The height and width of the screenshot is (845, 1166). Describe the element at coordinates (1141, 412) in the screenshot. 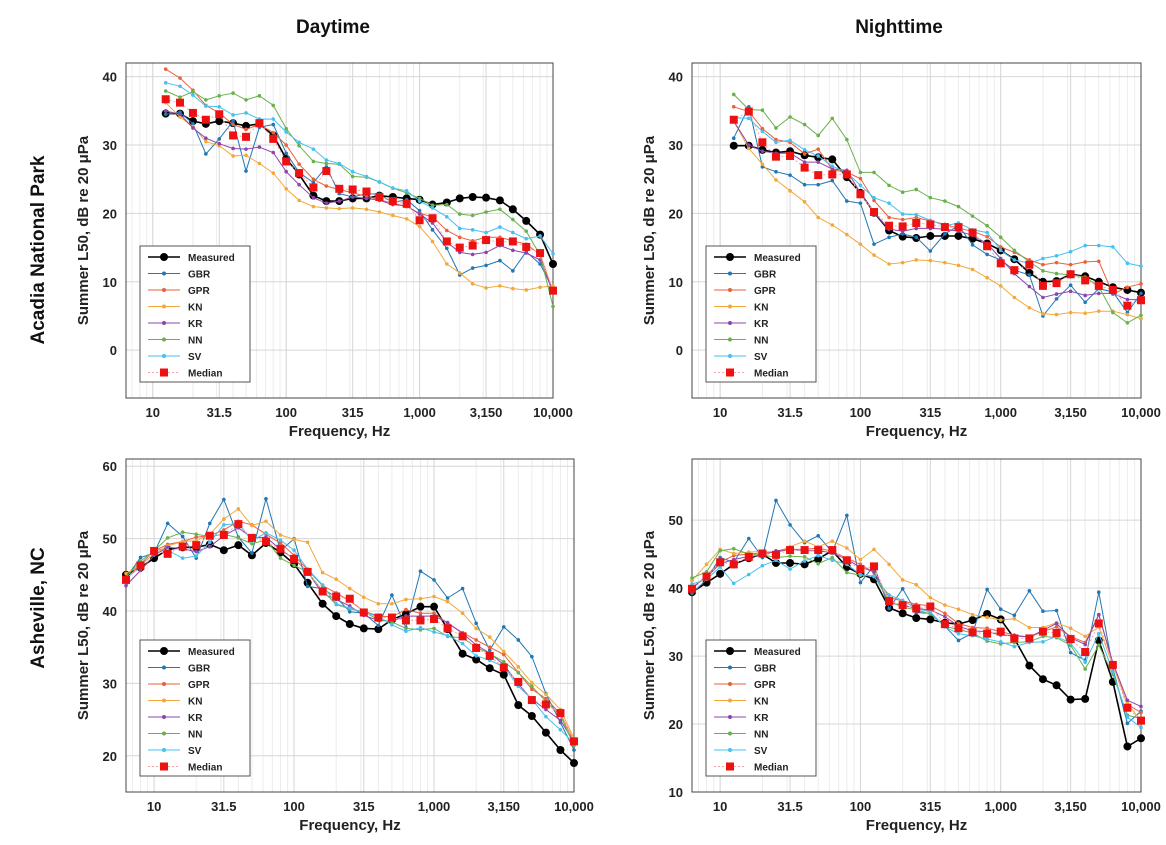

I see `x-tick-label: 10,000` at that location.